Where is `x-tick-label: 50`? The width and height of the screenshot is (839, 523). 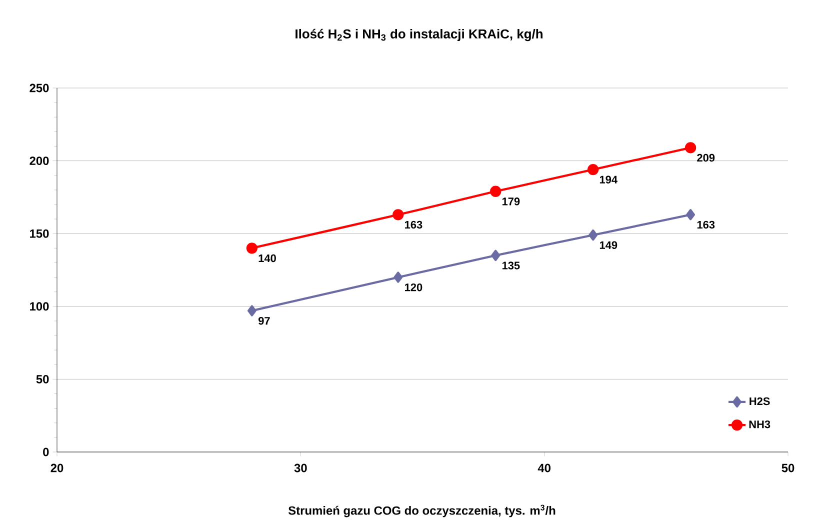
x-tick-label: 50 is located at coordinates (788, 468).